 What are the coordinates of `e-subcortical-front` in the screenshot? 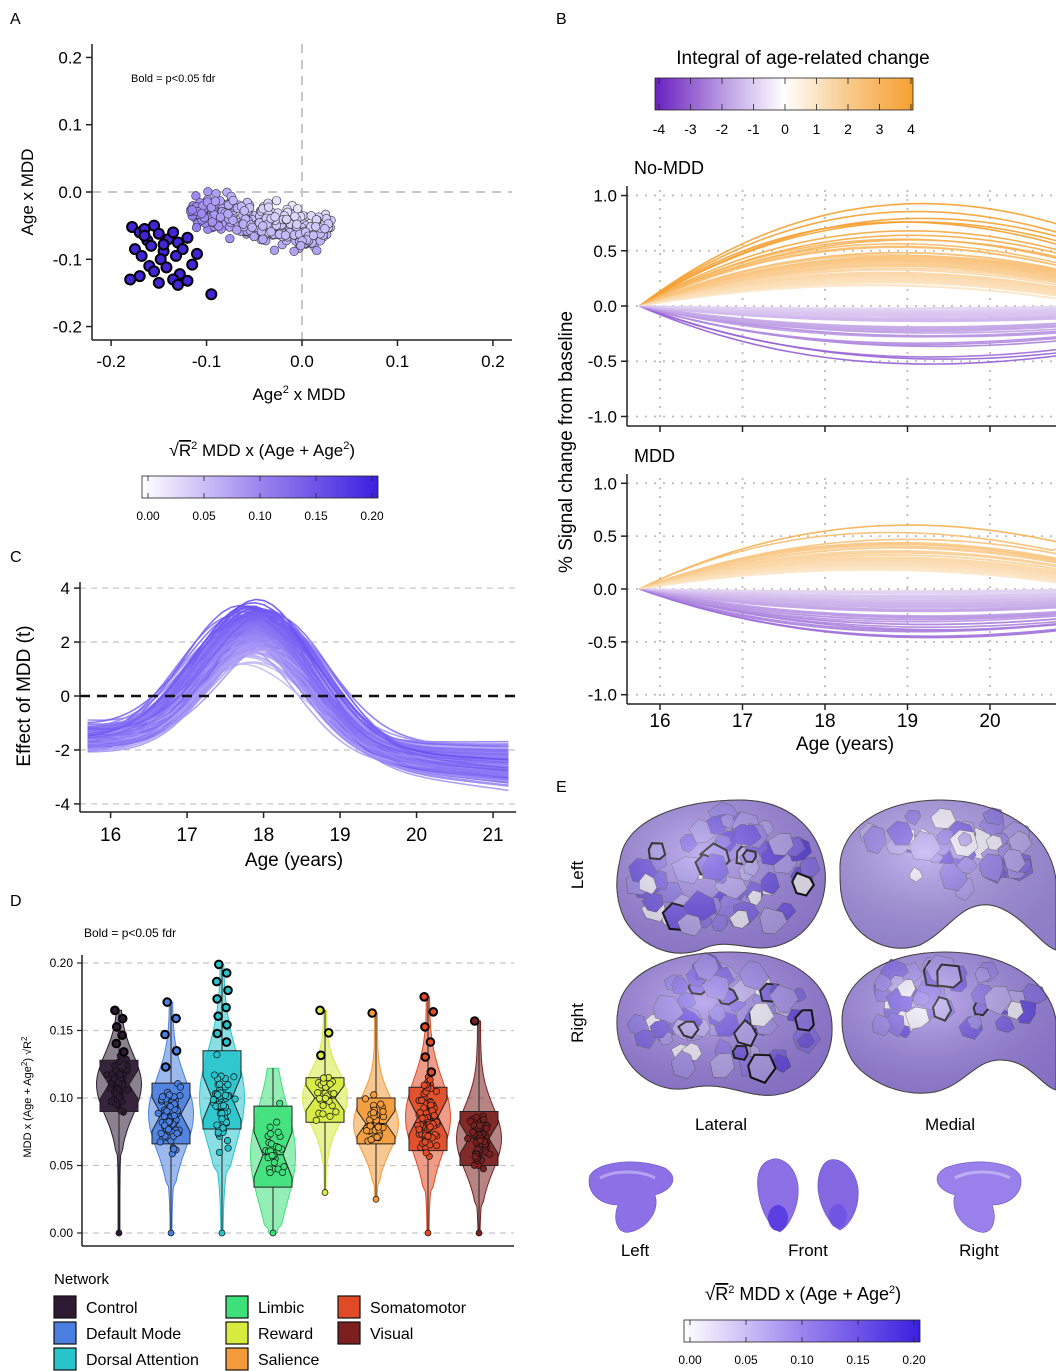 It's located at (808, 1195).